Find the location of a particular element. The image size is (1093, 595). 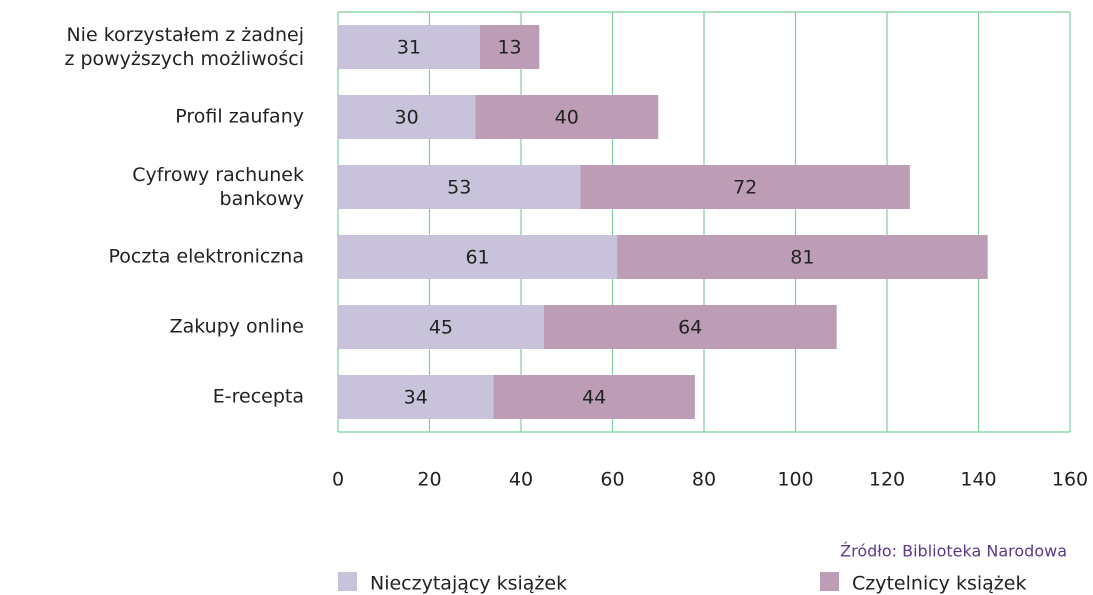

value-label: 45 is located at coordinates (441, 328).